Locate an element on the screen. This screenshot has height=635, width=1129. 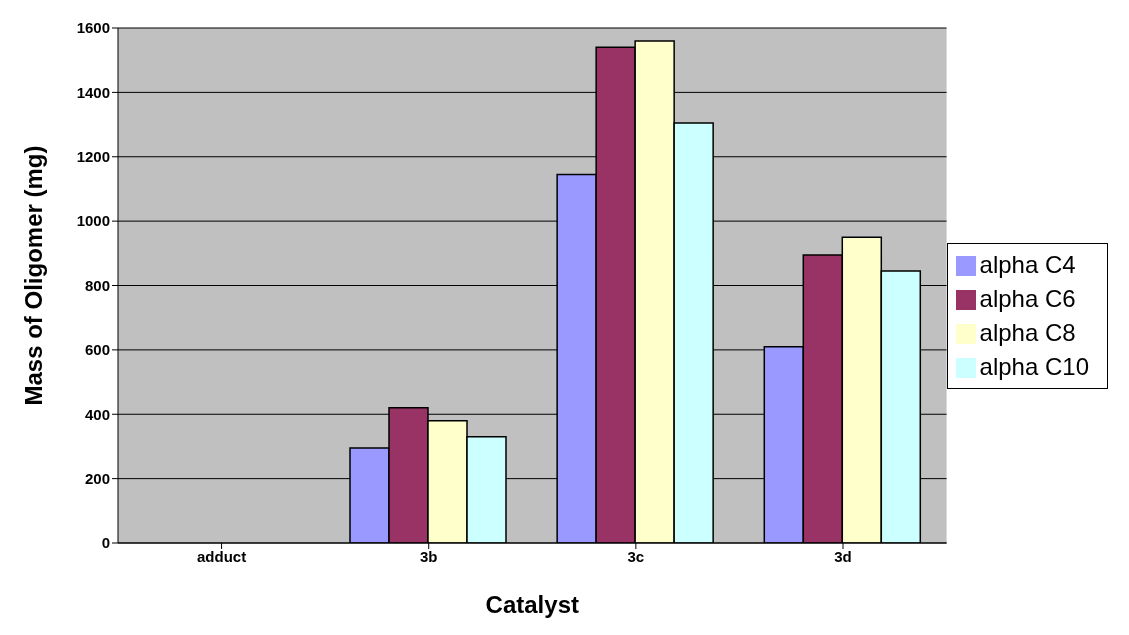
y-tick-label: 1400 is located at coordinates (93, 92).